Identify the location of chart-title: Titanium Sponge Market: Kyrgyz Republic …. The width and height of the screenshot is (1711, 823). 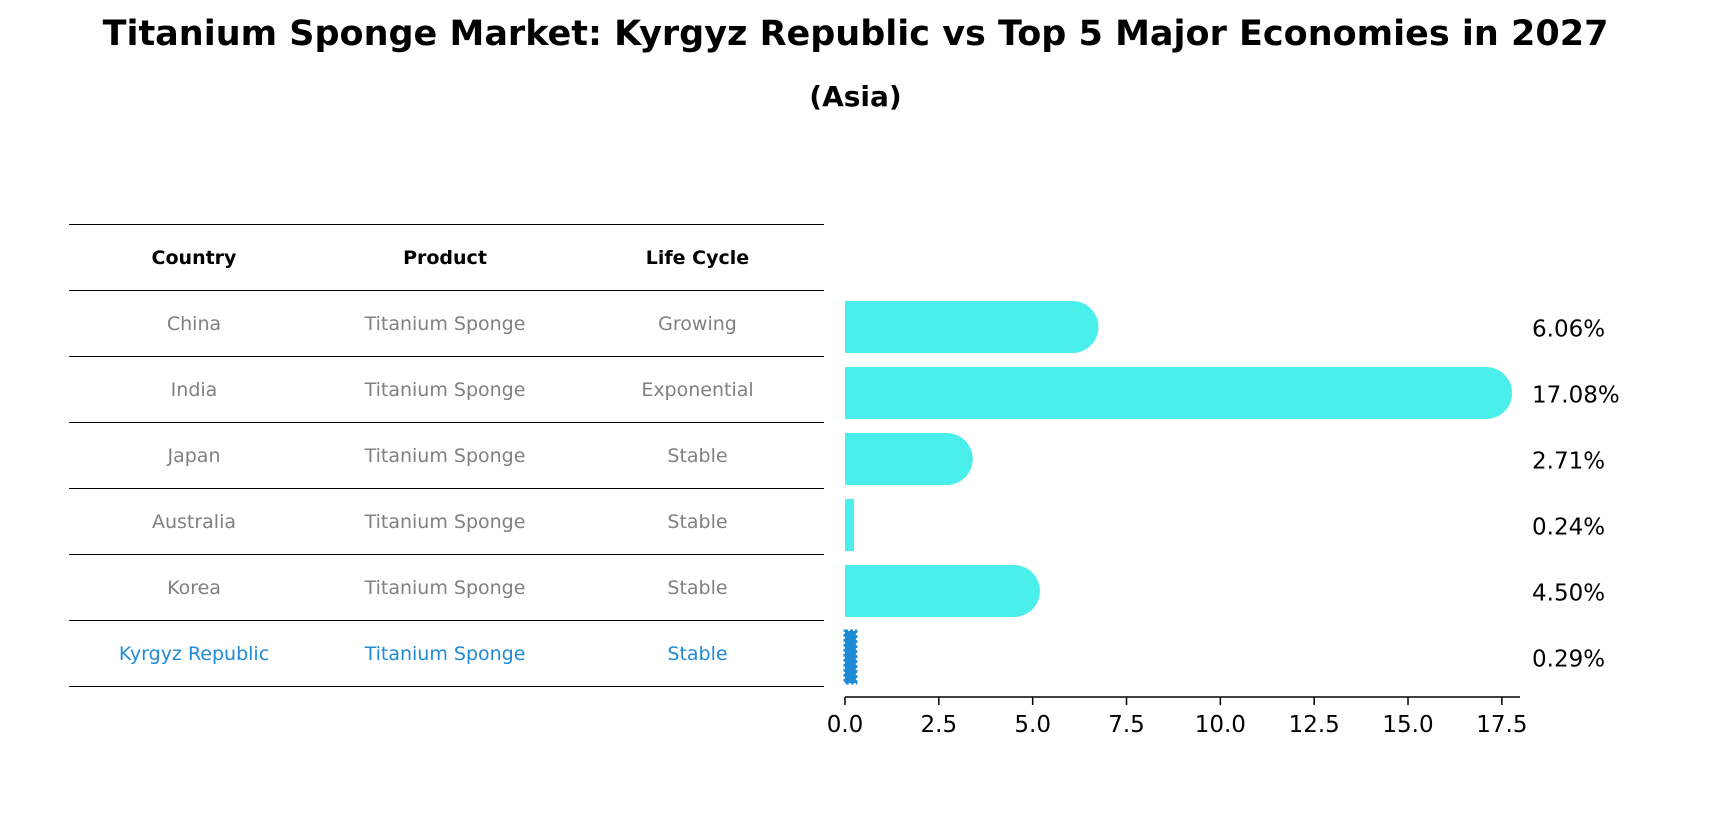
(855, 34).